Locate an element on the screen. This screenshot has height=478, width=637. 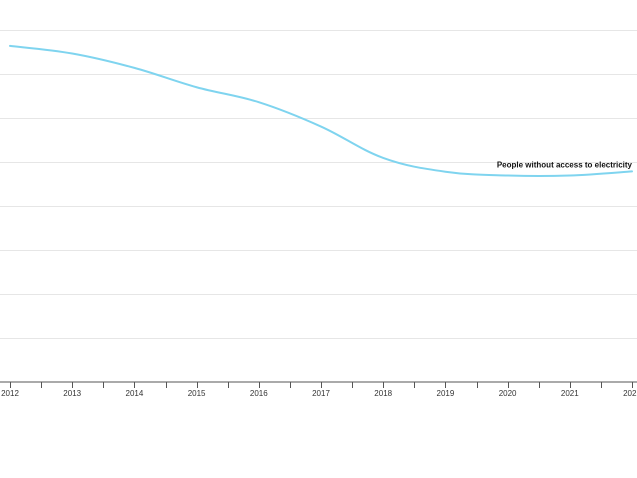
x-tick-label: 2019 is located at coordinates (446, 393).